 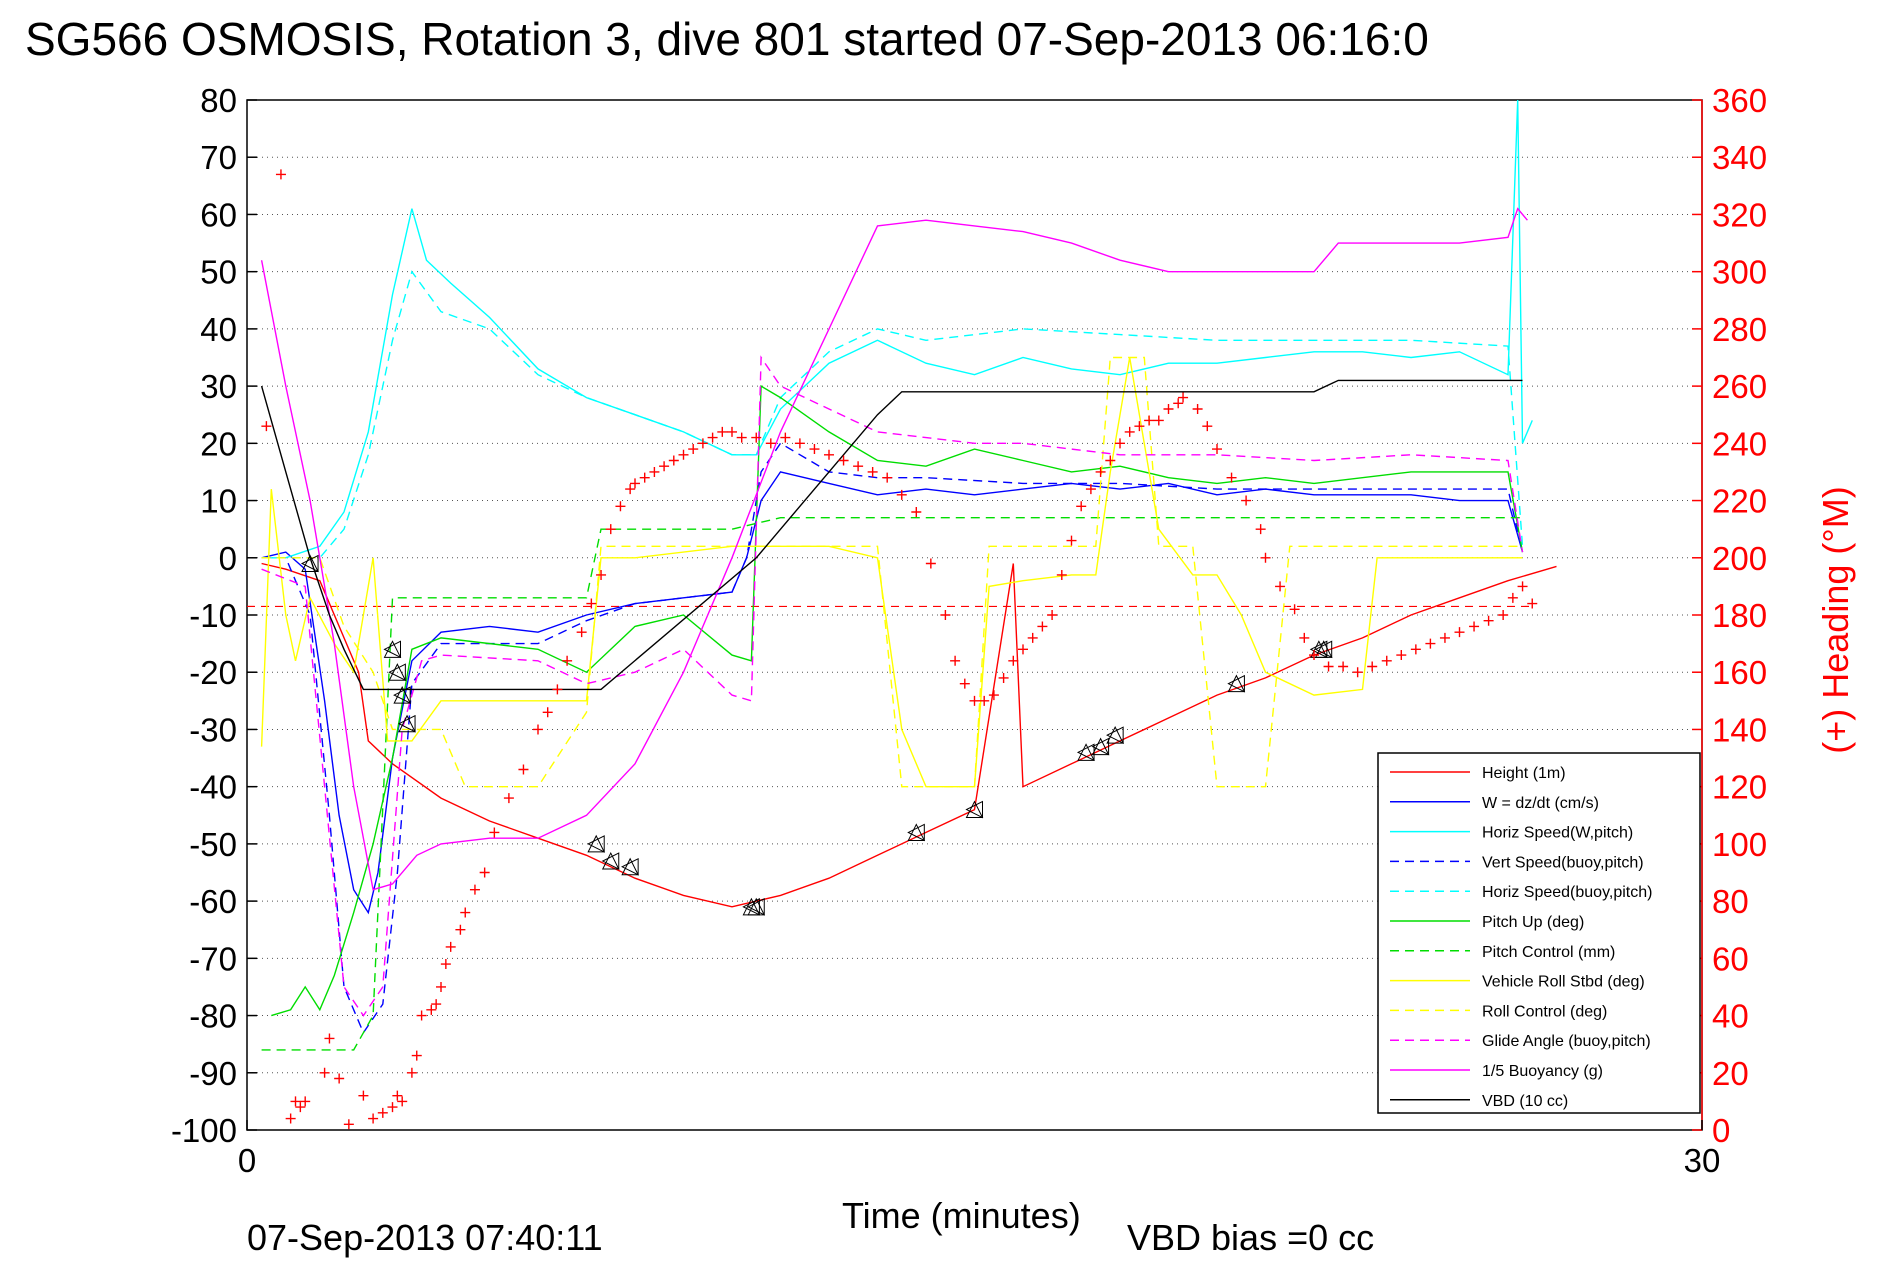 What do you see at coordinates (218, 272) in the screenshot?
I see `y-tick-label: 50` at bounding box center [218, 272].